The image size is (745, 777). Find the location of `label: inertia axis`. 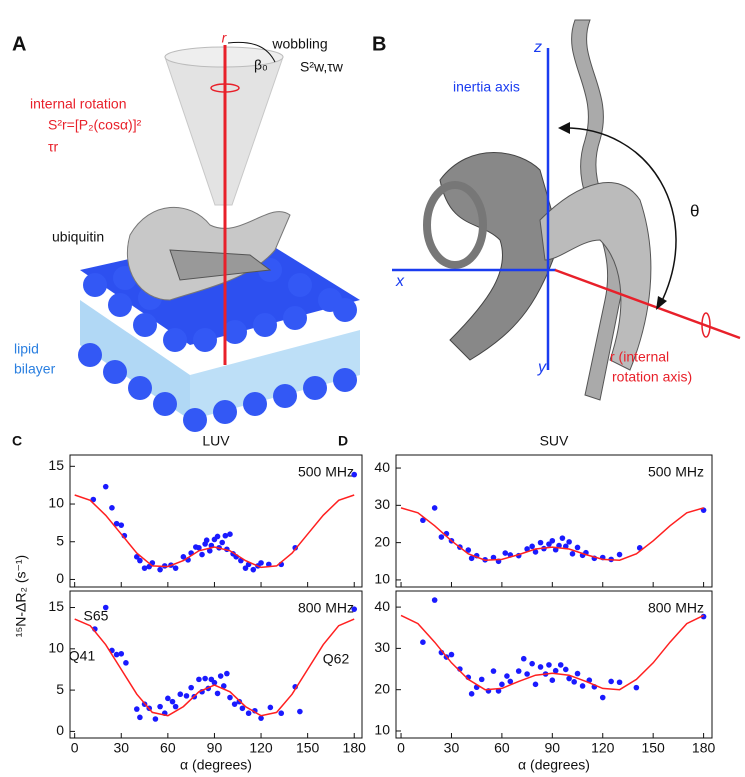

label: inertia axis is located at coordinates (486, 87).